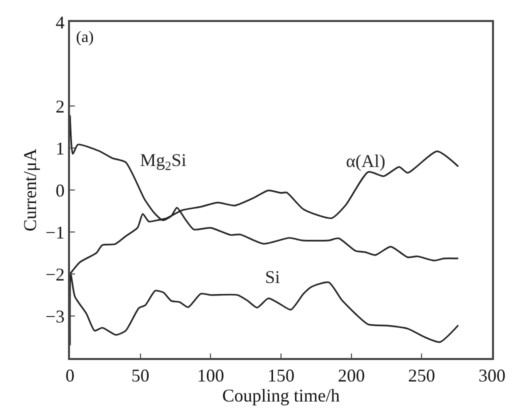 The height and width of the screenshot is (412, 518). I want to click on y-tick-label: 1, so click(60, 148).